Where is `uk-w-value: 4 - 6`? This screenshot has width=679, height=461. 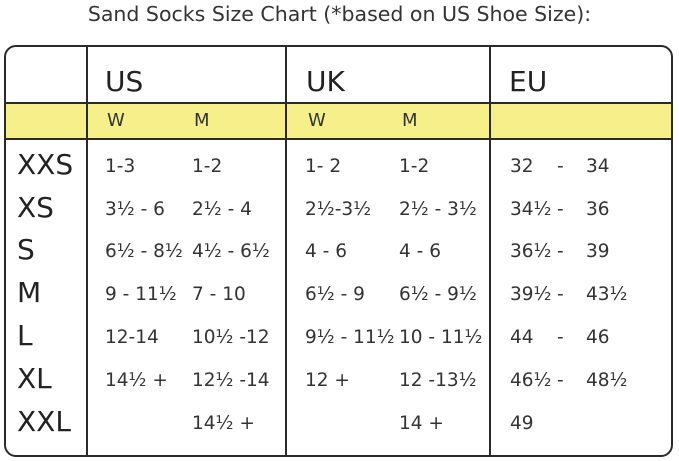 uk-w-value: 4 - 6 is located at coordinates (326, 251).